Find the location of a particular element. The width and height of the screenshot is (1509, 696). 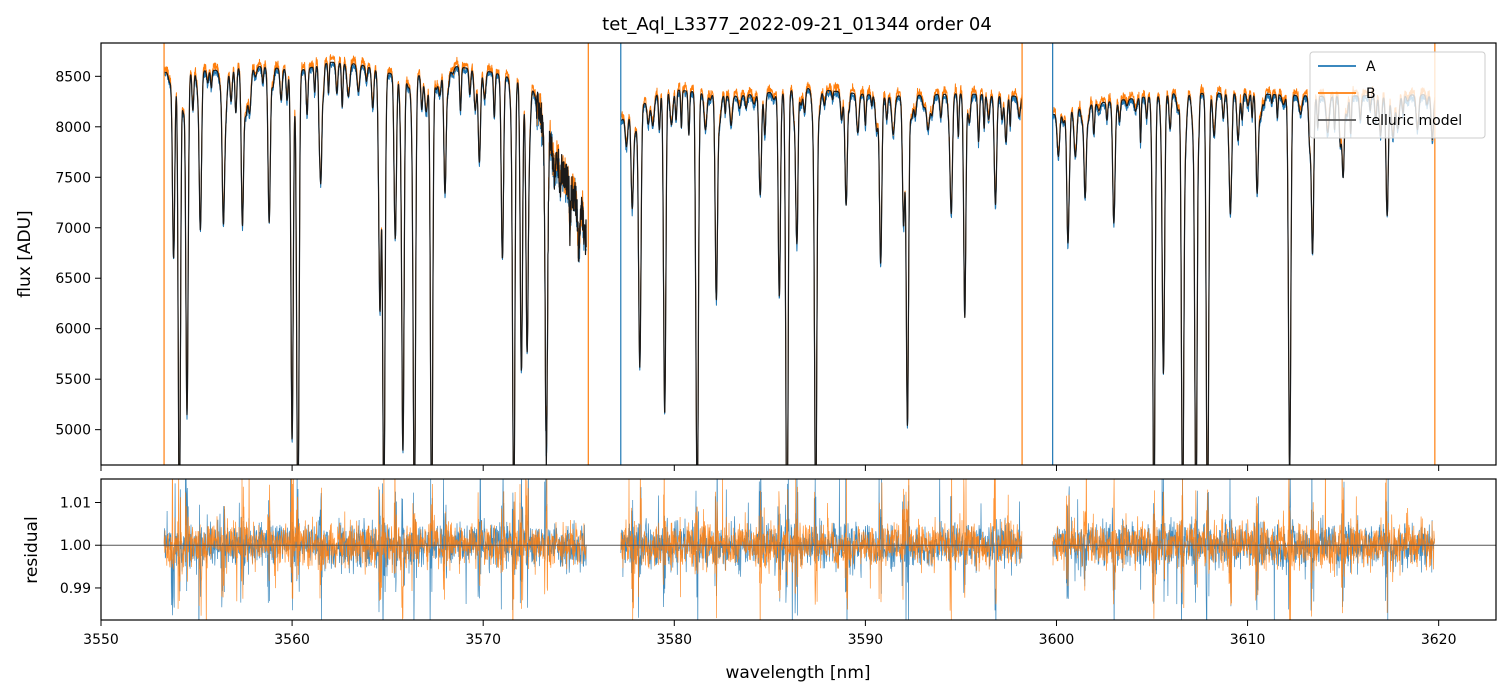

residual-ytick-label: 1.00 is located at coordinates (75, 546).